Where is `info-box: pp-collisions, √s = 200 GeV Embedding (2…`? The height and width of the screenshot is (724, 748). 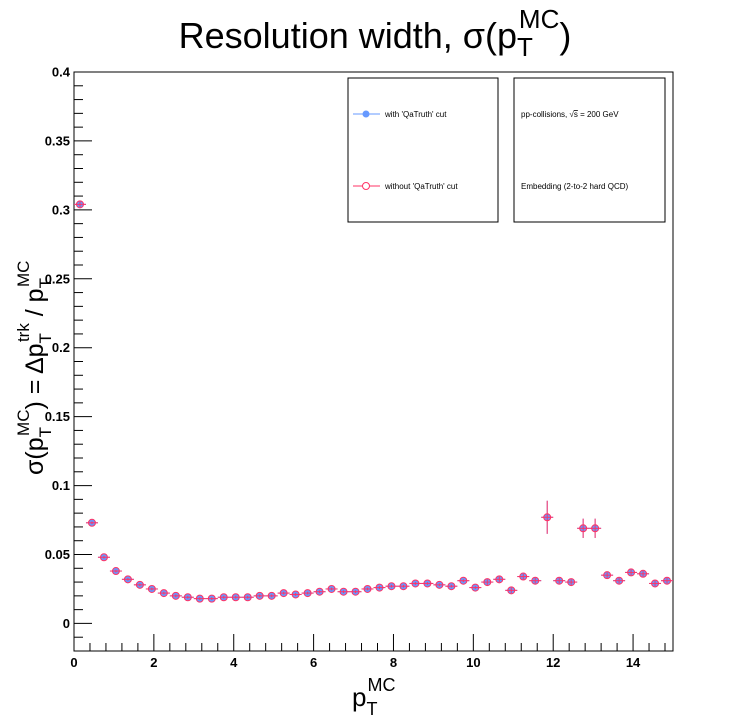 info-box: pp-collisions, √s = 200 GeV Embedding (2… is located at coordinates (589, 150).